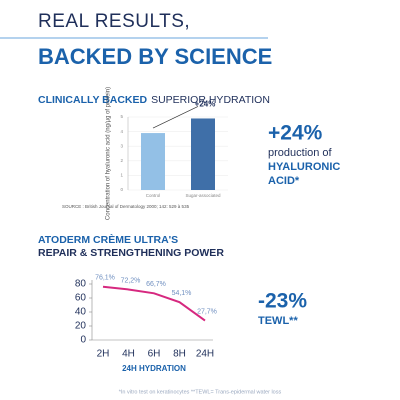  I want to click on y-tick-label: 40, so click(81, 312).